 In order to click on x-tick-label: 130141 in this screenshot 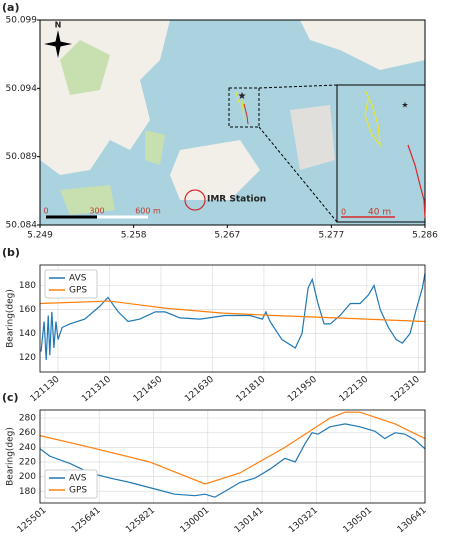, I will do `click(249, 521)`.